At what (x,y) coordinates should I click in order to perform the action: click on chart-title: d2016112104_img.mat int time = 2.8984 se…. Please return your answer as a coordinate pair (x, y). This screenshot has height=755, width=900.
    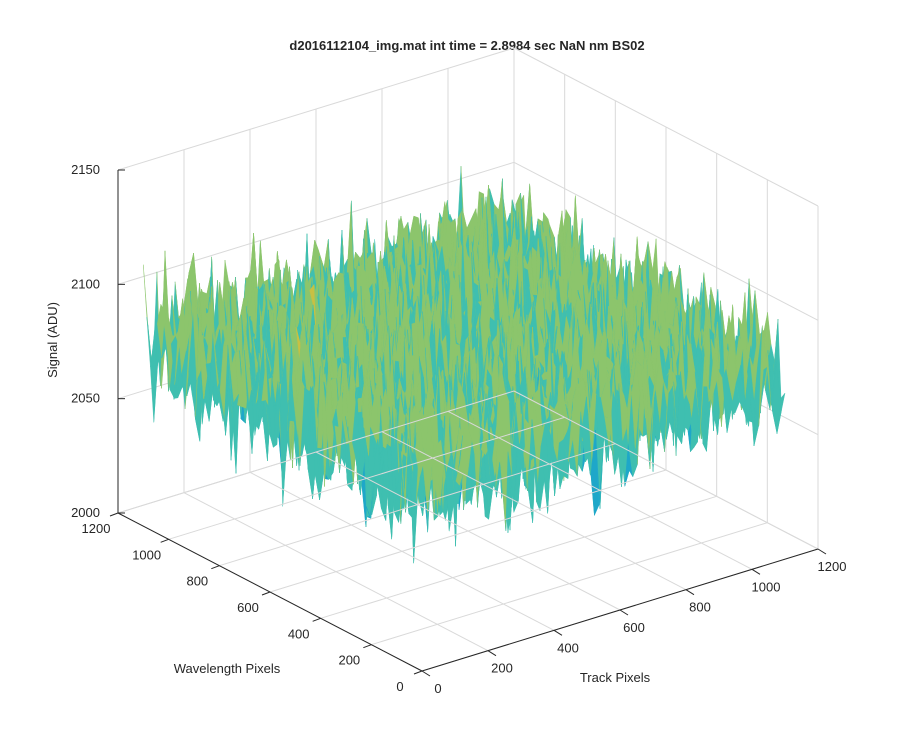
    Looking at the image, I should click on (466, 45).